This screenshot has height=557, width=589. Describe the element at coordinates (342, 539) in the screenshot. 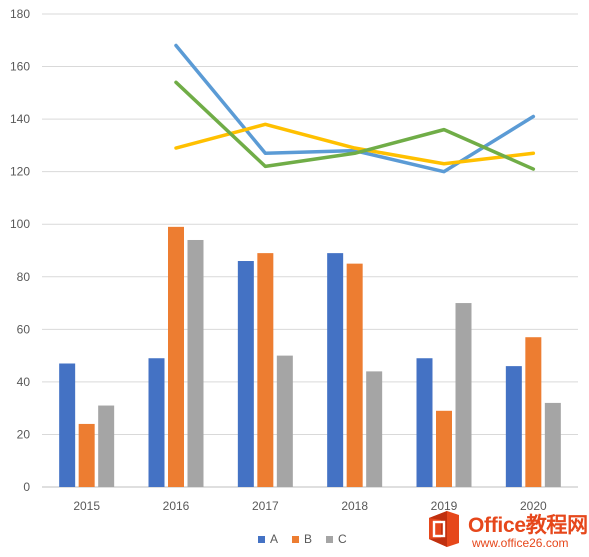

I see `legend-label: C` at that location.